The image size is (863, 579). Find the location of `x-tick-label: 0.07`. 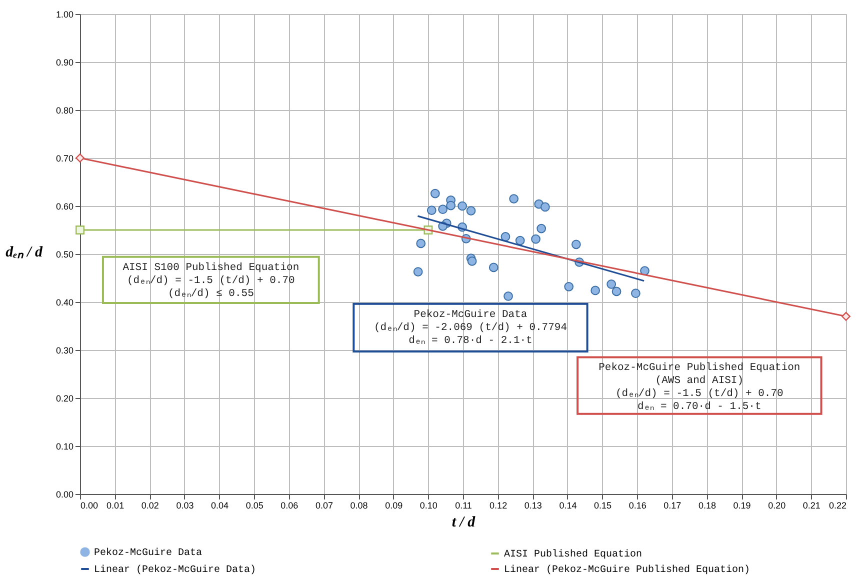

x-tick-label: 0.07 is located at coordinates (324, 505).